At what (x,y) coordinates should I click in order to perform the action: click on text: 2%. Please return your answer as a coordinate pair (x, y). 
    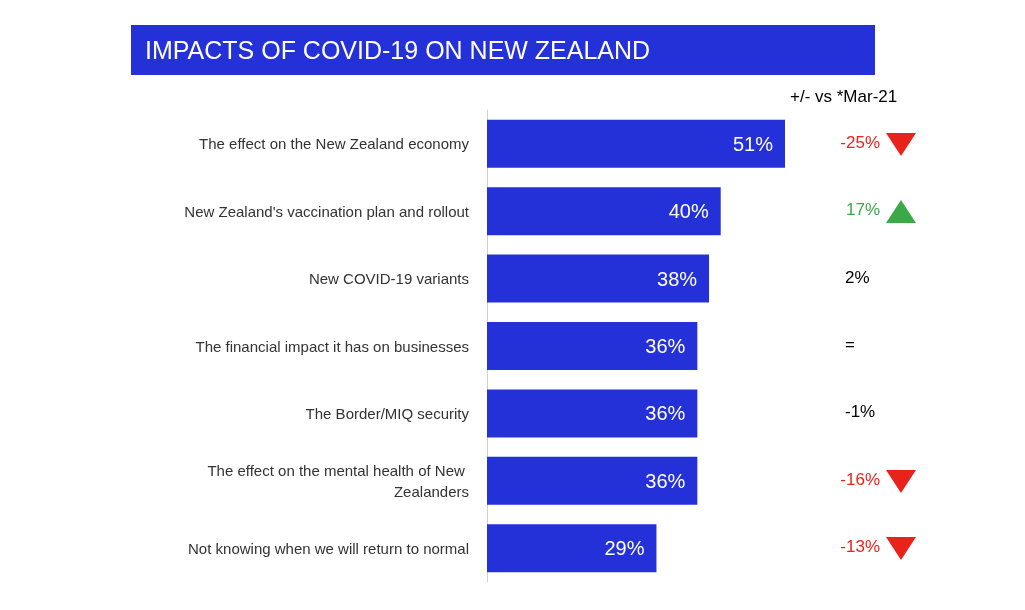
    Looking at the image, I should click on (857, 277).